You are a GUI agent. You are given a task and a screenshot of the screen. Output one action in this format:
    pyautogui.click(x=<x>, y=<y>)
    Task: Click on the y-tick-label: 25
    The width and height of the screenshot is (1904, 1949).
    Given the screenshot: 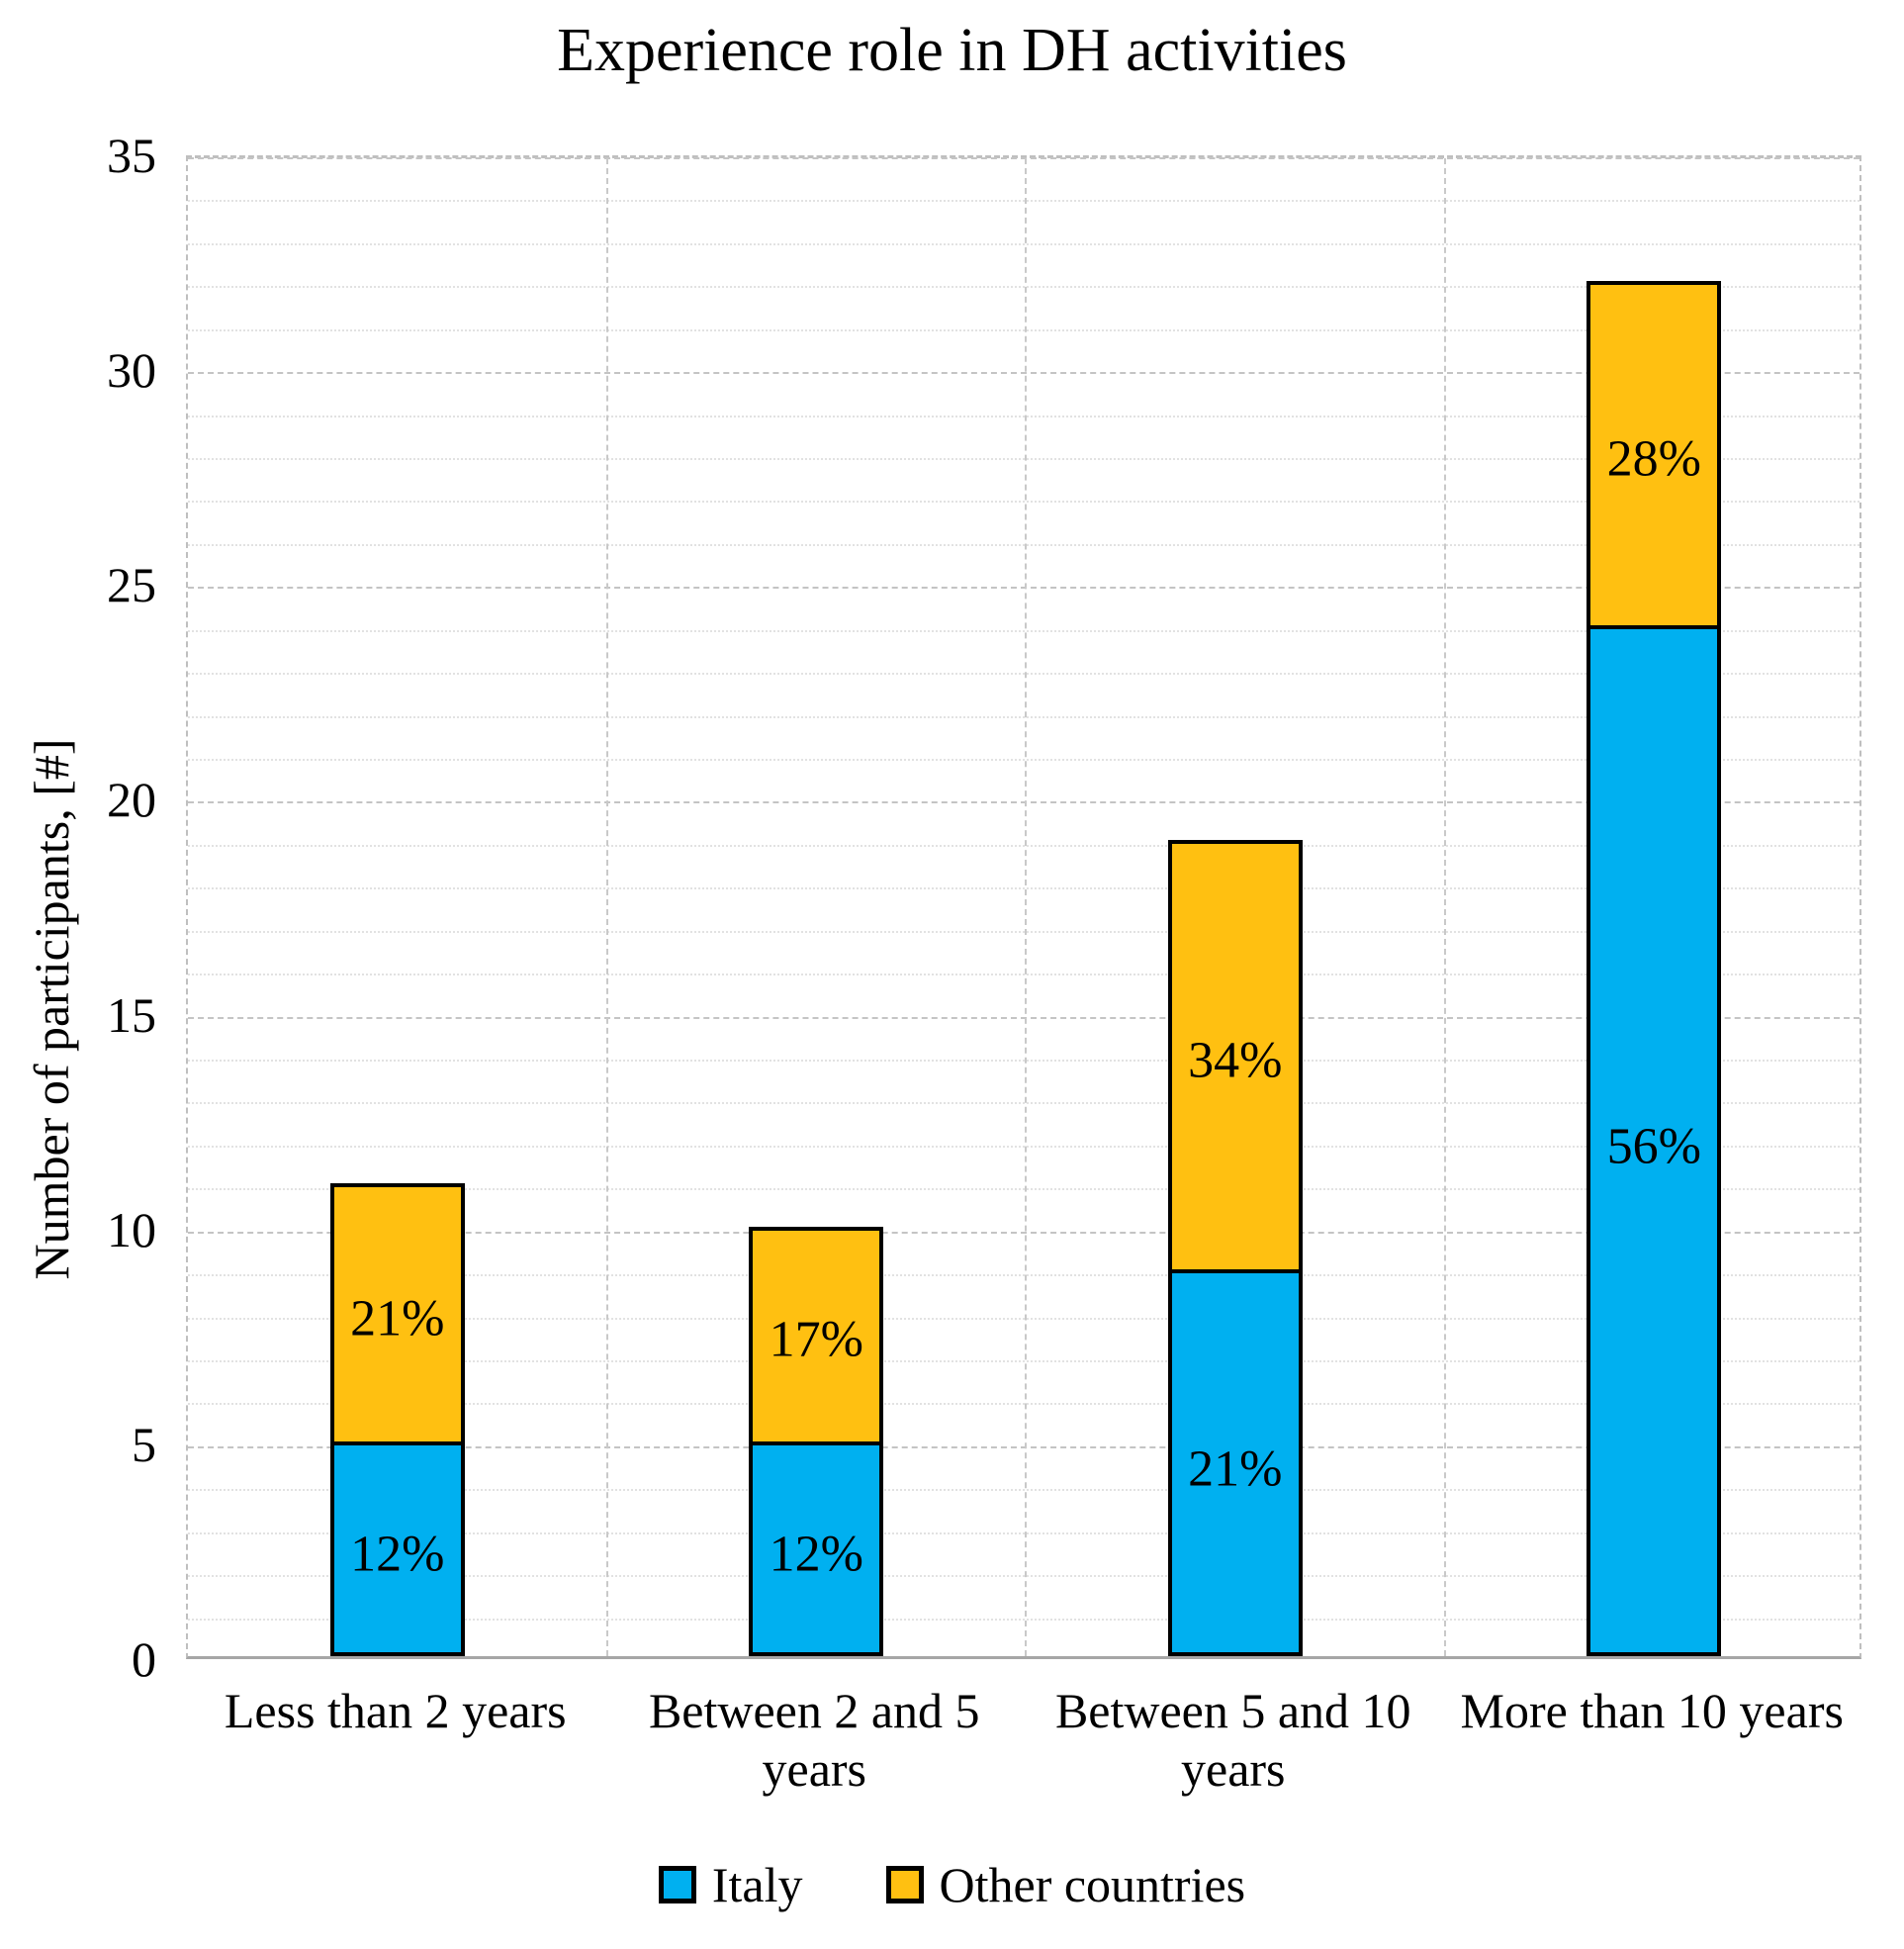 What is the action you would take?
    pyautogui.click(x=131, y=585)
    